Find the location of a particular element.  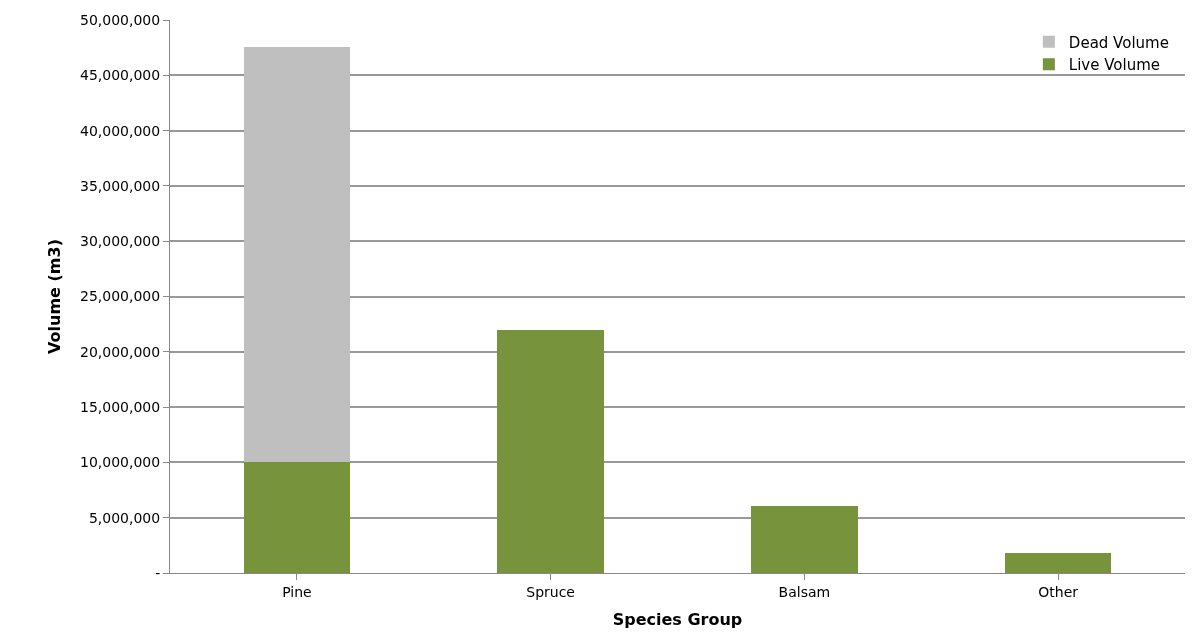

x-tick-label: Balsam is located at coordinates (804, 591).